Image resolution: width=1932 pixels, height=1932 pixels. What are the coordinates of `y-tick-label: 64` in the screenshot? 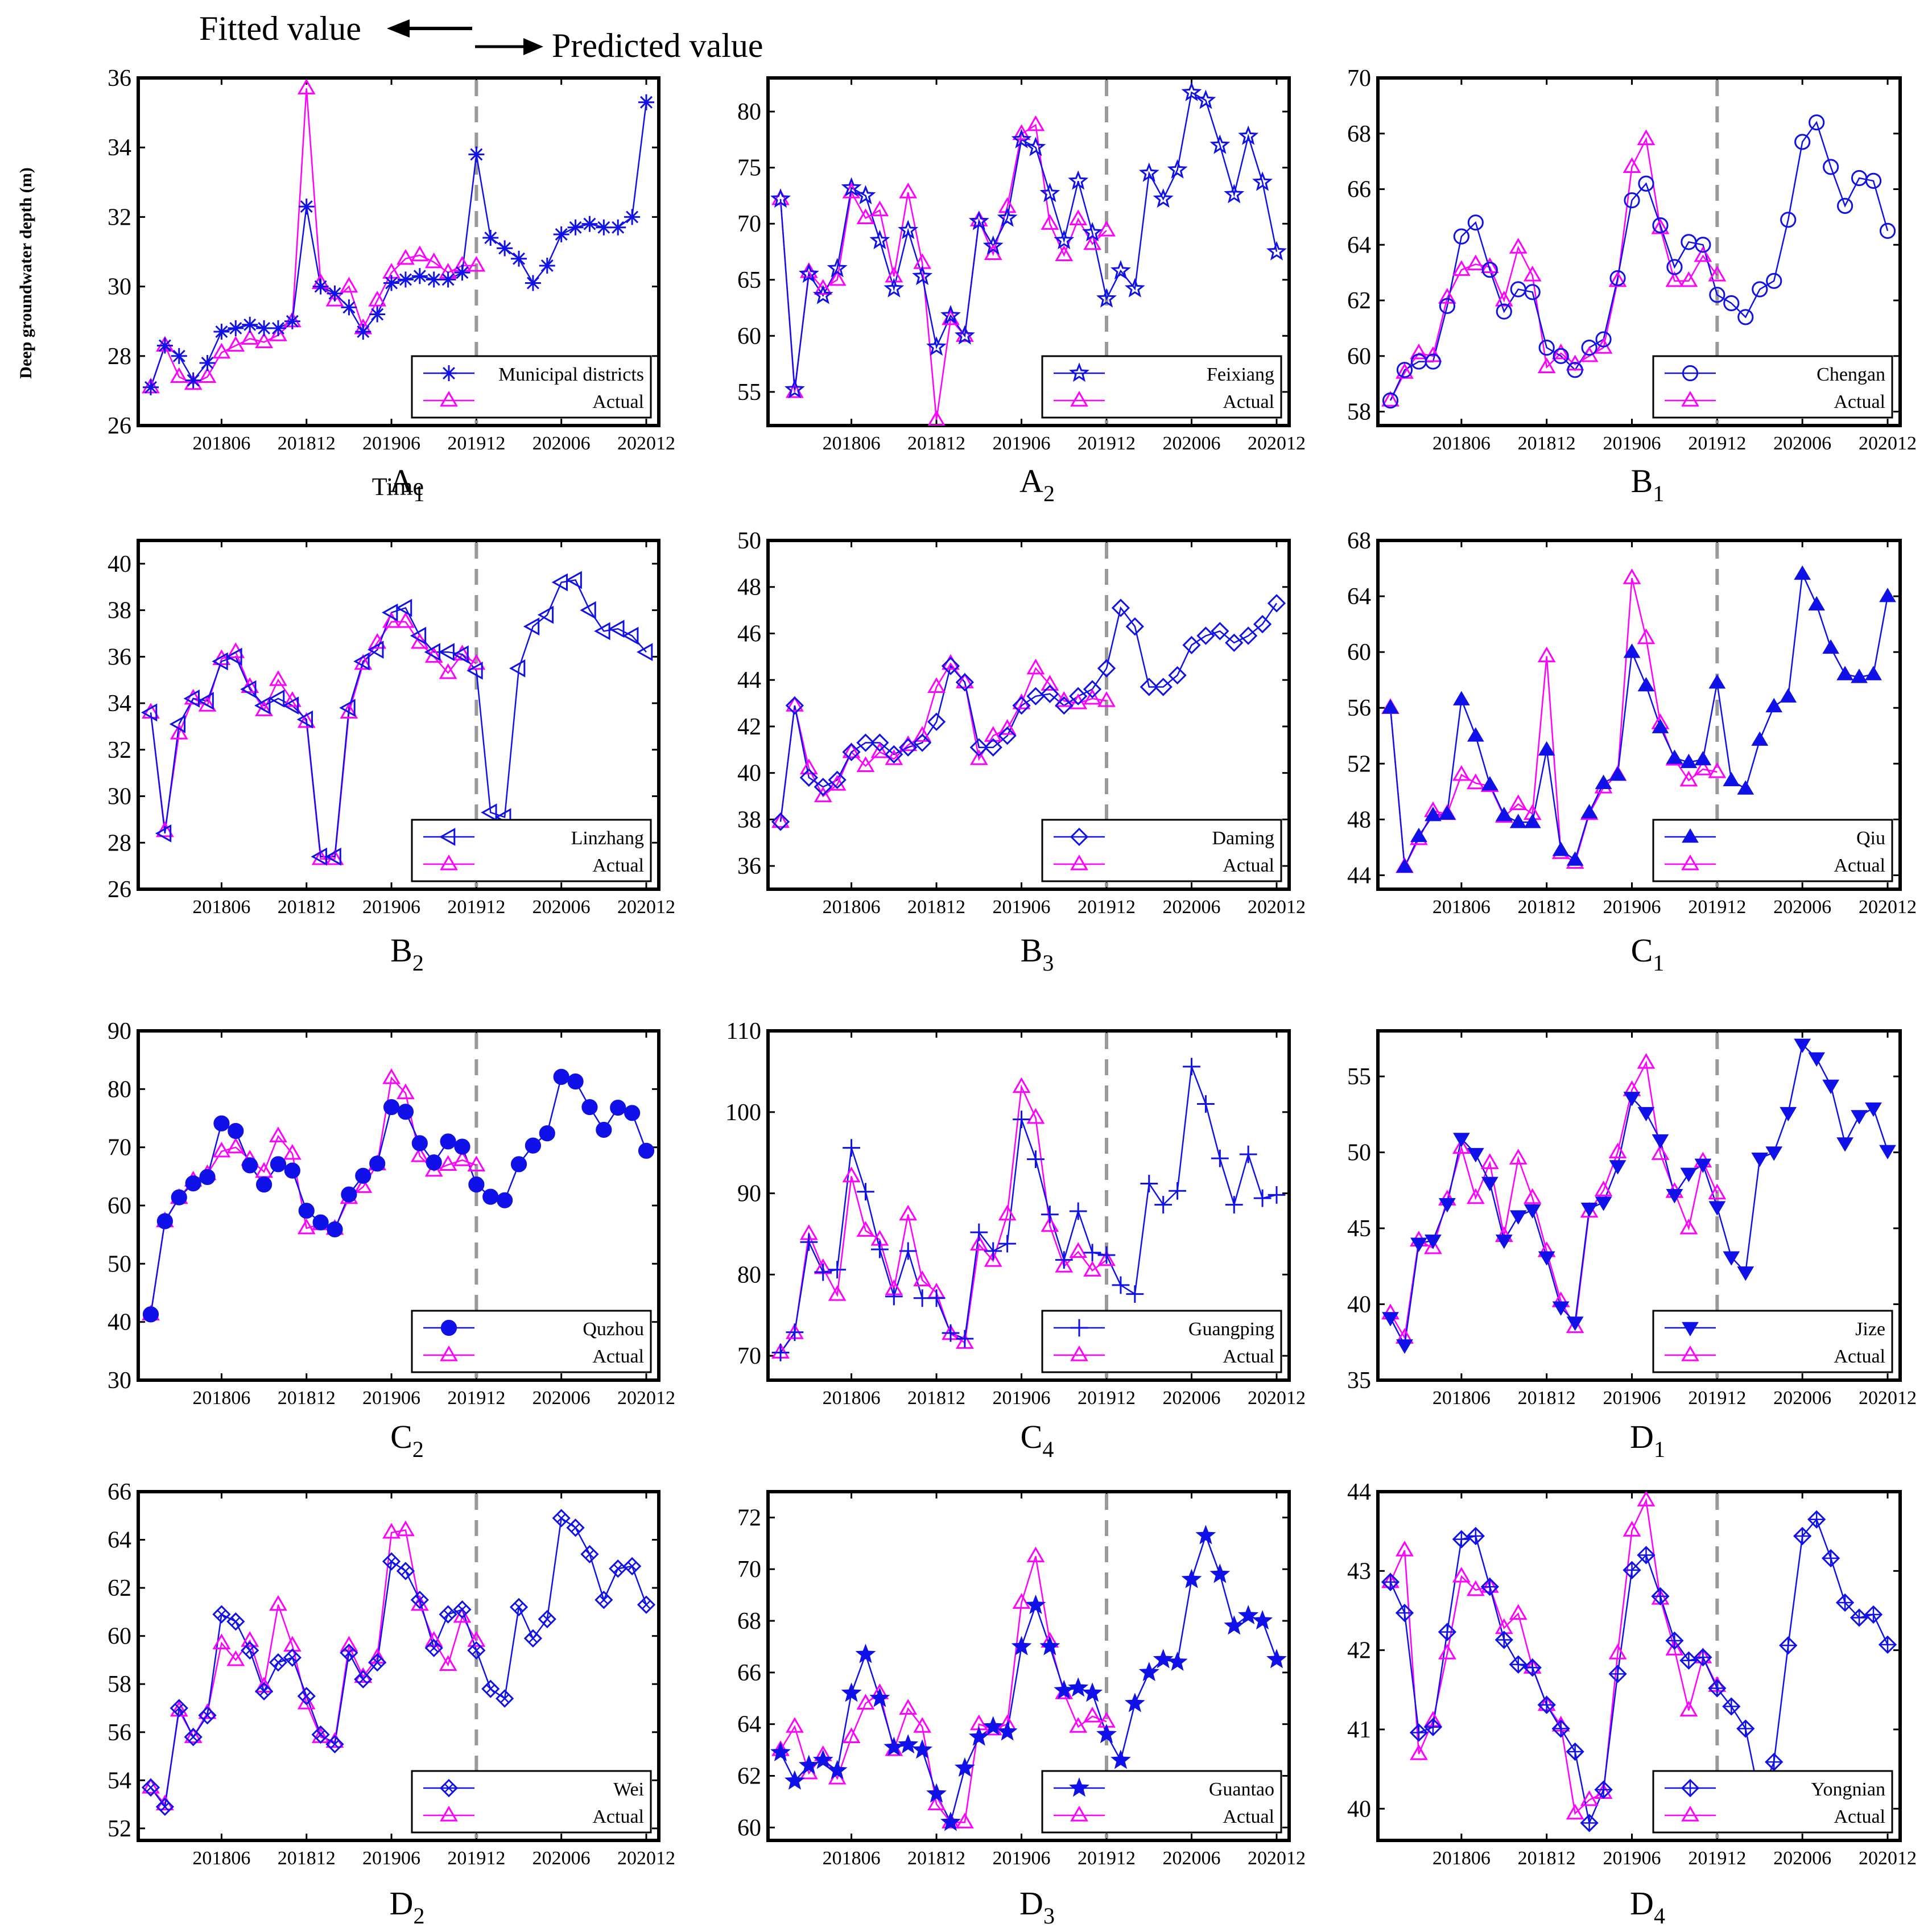 It's located at (1359, 245).